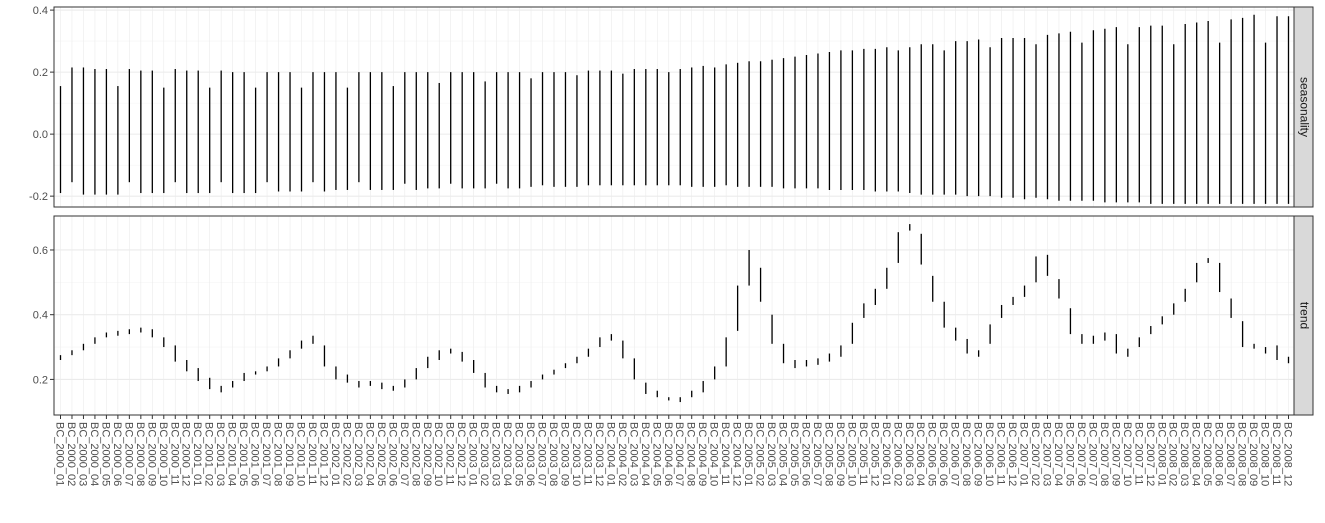 The width and height of the screenshot is (1325, 523). Describe the element at coordinates (369, 454) in the screenshot. I see `x-tick-label: BC_2002_04` at that location.